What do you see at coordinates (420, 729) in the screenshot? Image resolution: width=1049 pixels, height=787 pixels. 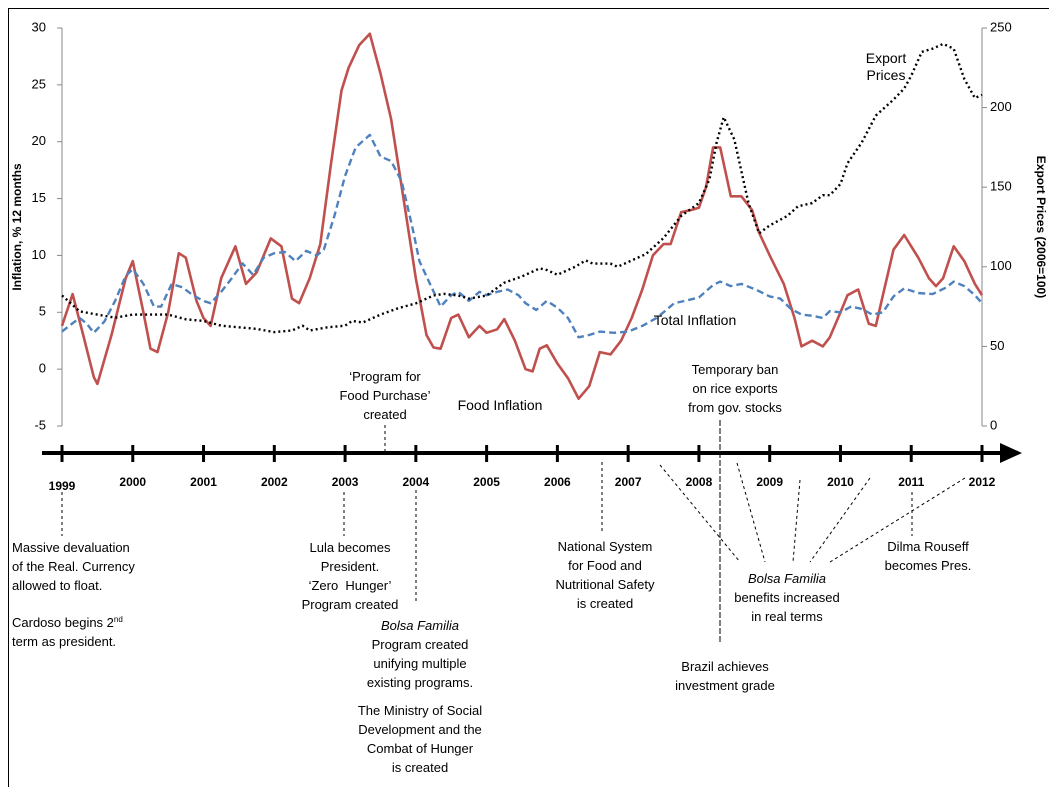 I see `event-line: Development and the` at bounding box center [420, 729].